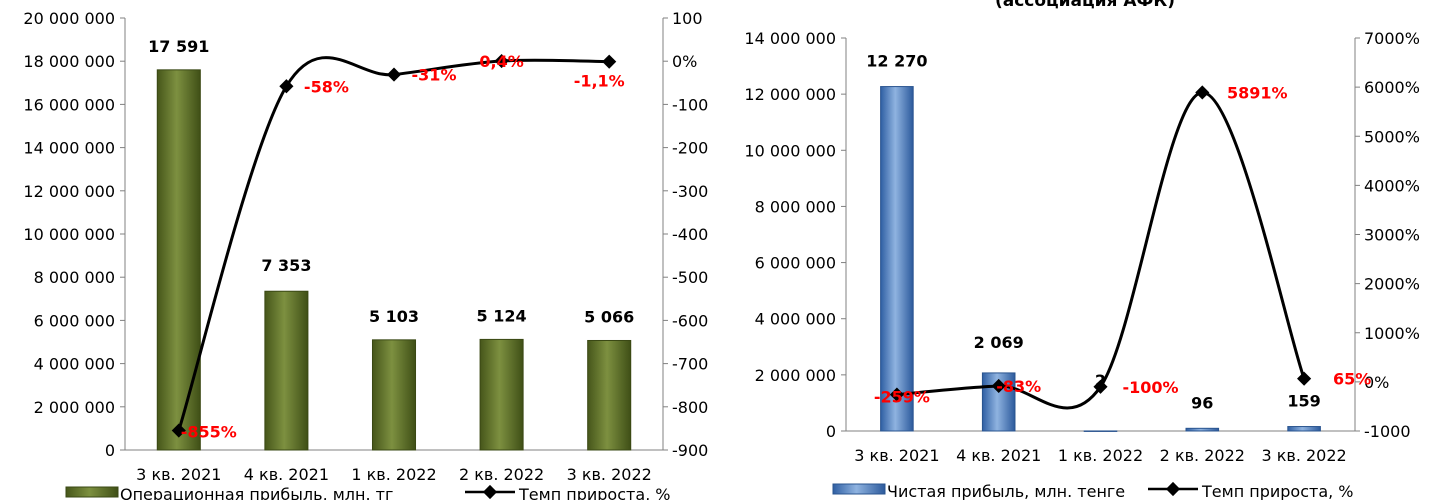 The width and height of the screenshot is (1429, 500). What do you see at coordinates (1018, 386) in the screenshot?
I see `pct-label: -83%` at bounding box center [1018, 386].